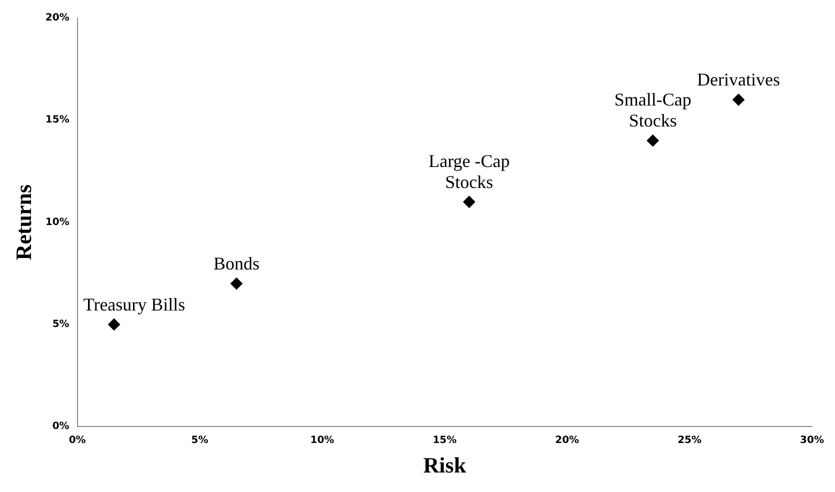 This screenshot has width=835, height=492. What do you see at coordinates (812, 440) in the screenshot?
I see `x-tick-label: 30%` at bounding box center [812, 440].